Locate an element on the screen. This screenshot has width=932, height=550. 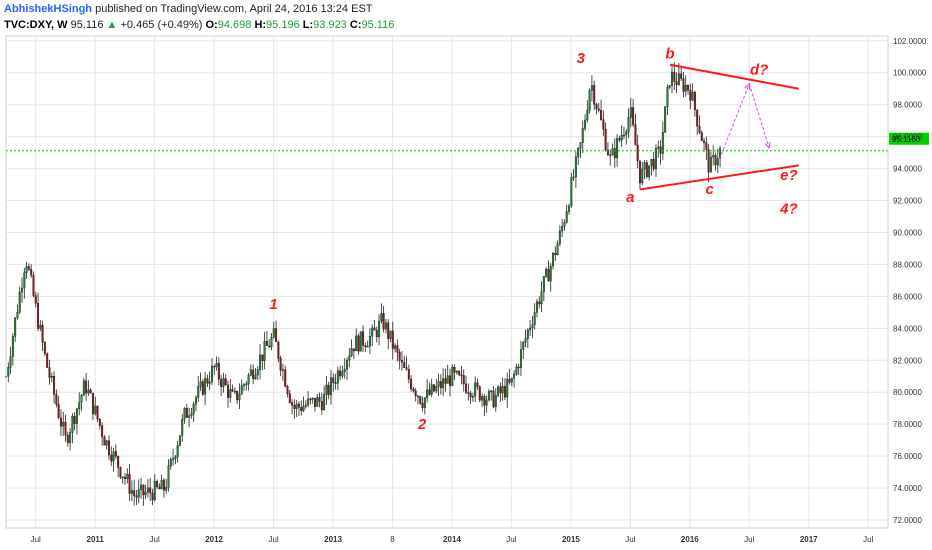
x-tick-label: 2011 is located at coordinates (96, 539).